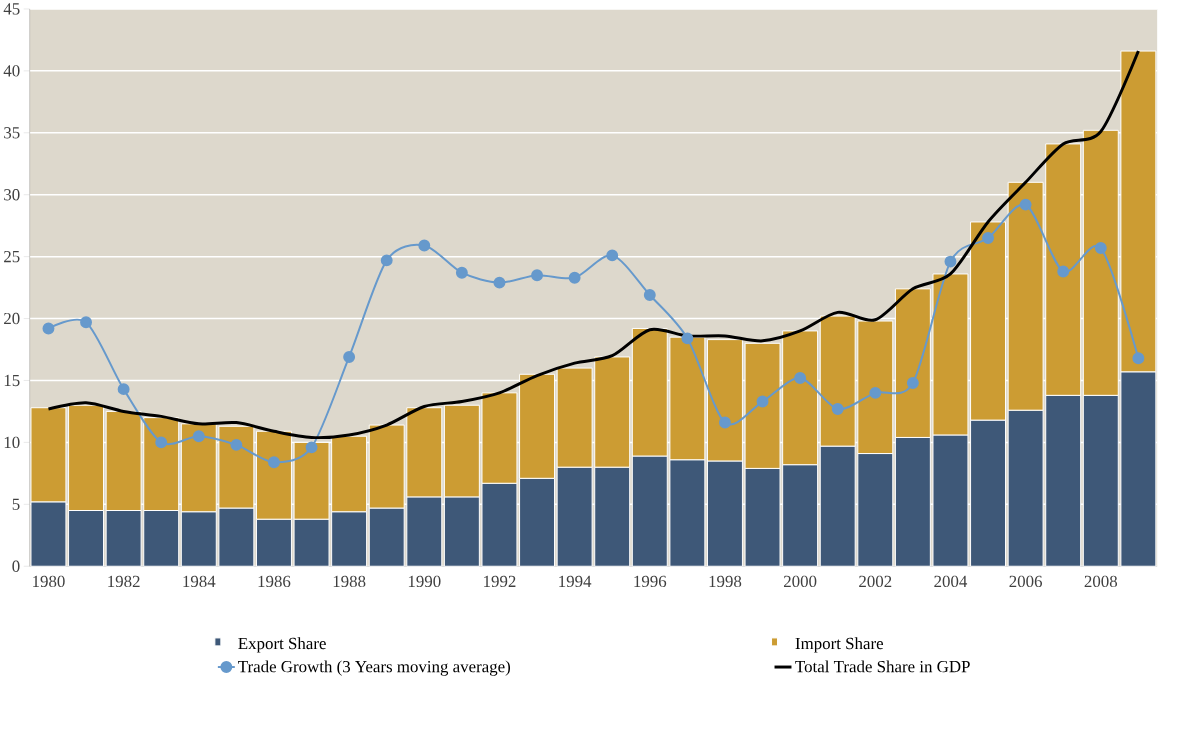 The image size is (1193, 736). I want to click on y-tick-label: 35, so click(12, 133).